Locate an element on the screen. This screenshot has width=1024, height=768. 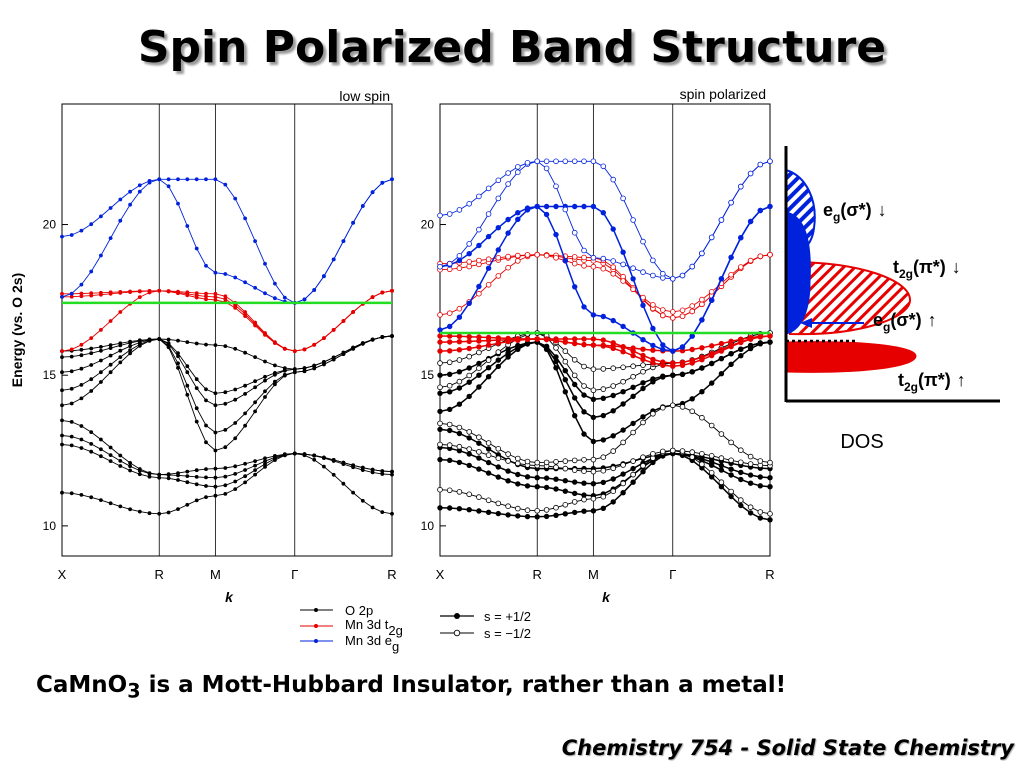
dos-t2g-up-label: t2g(π*) ↑ is located at coordinates (932, 382).